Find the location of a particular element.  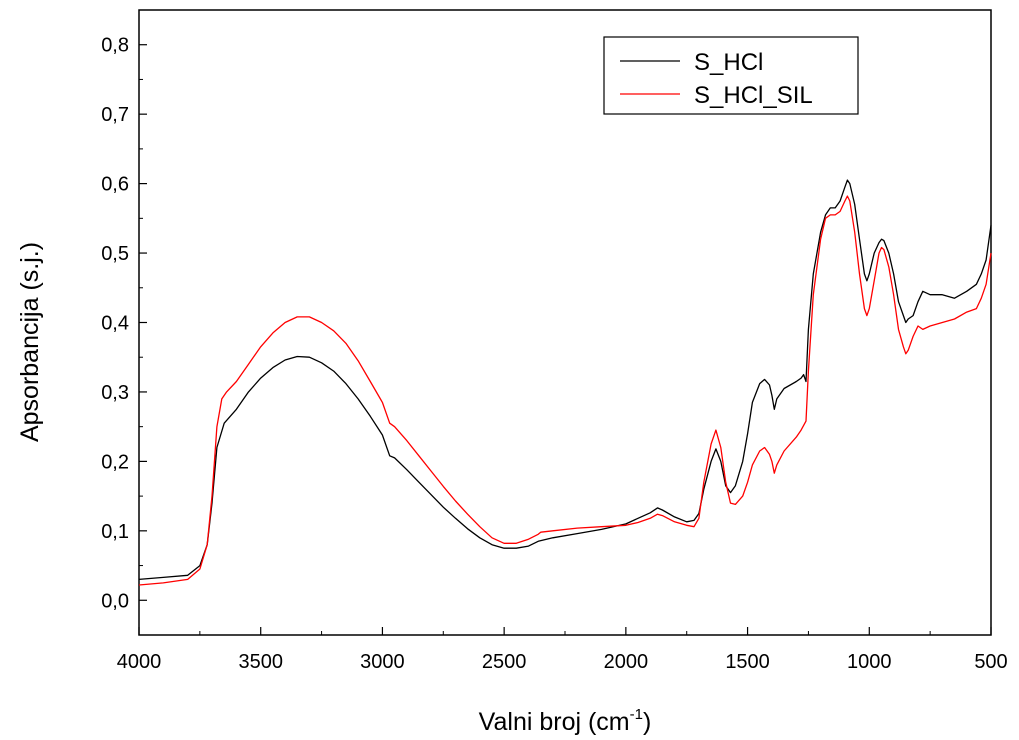

x-axis-title-main: Valni broj (cm is located at coordinates (554, 722).